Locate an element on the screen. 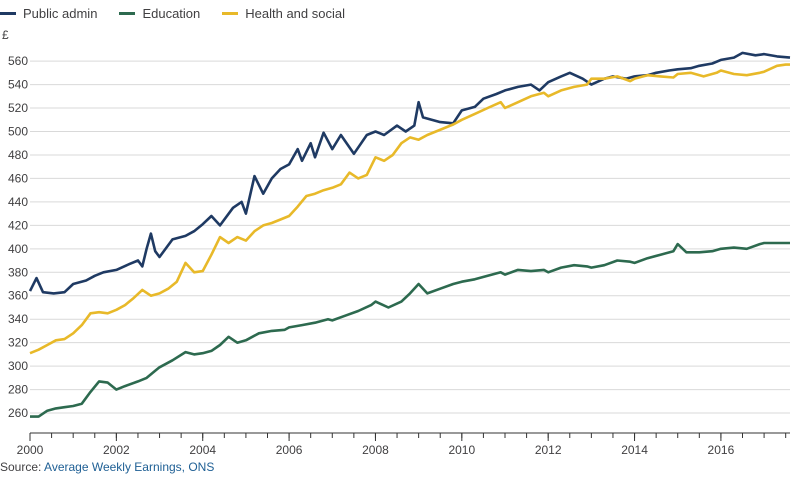 This screenshot has height=480, width=800. y-tick-label-360: 360 is located at coordinates (18, 296).